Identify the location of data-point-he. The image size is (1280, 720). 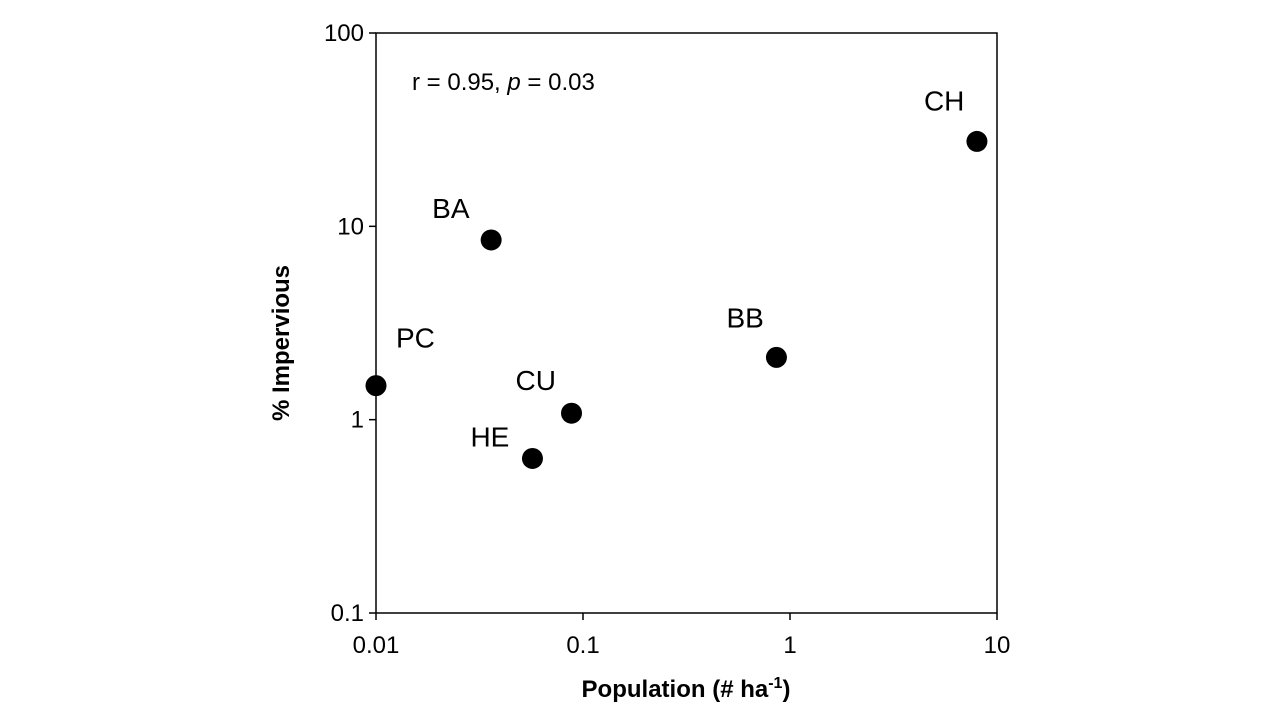
(532, 458).